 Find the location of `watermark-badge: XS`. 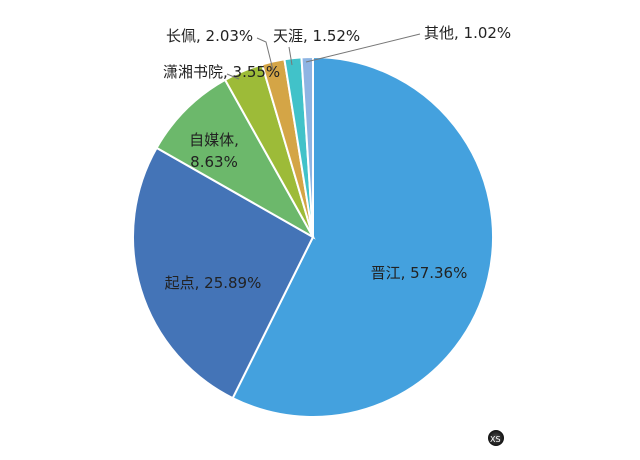

watermark-badge: XS is located at coordinates (495, 439).